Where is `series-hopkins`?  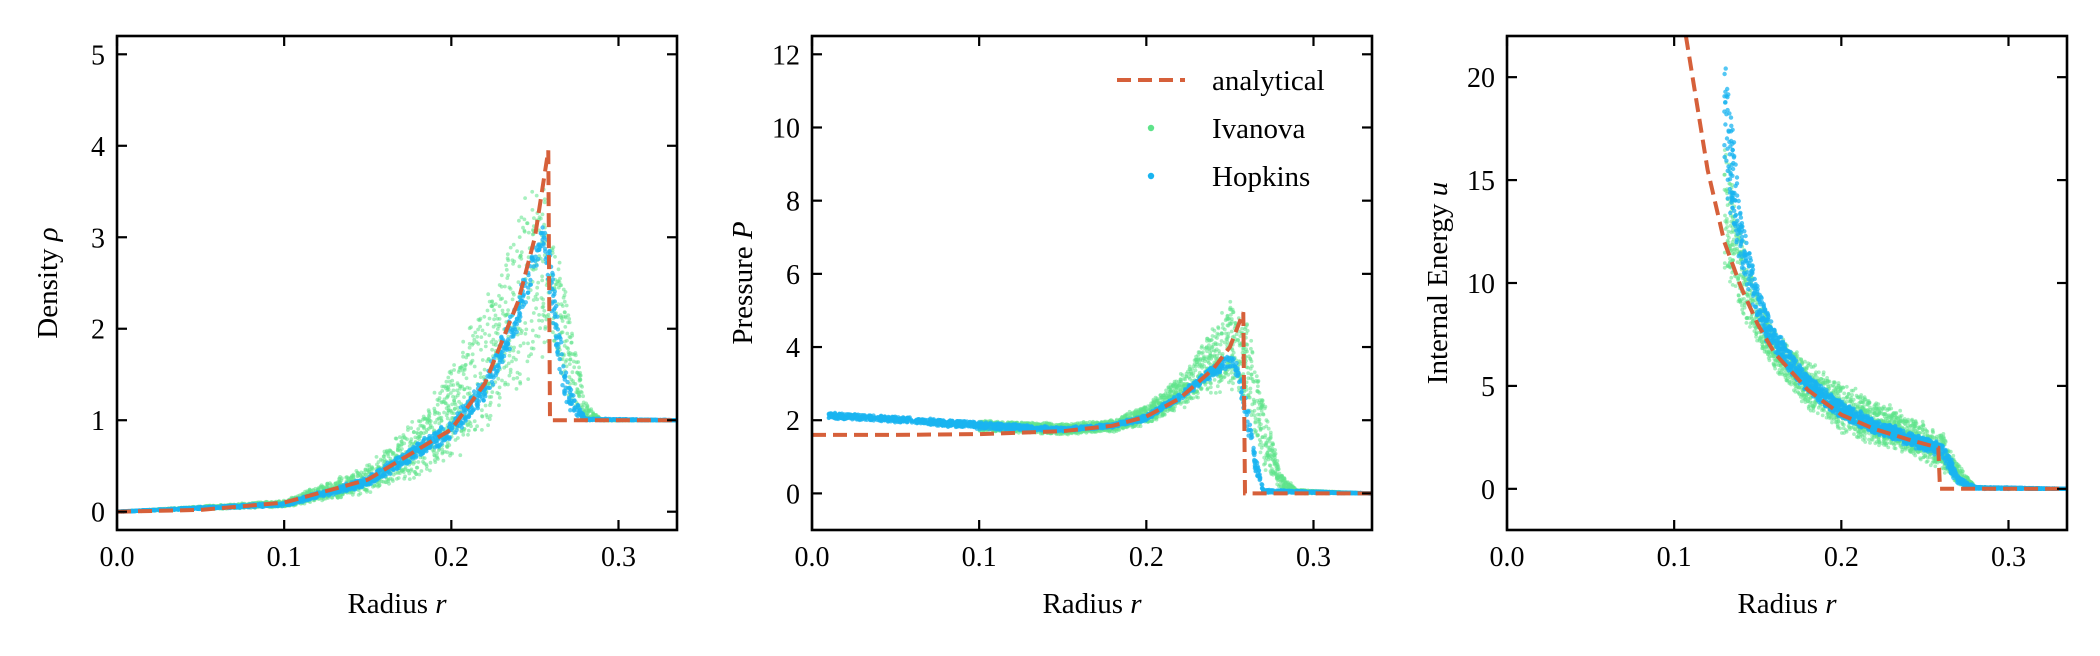 series-hopkins is located at coordinates (397, 369).